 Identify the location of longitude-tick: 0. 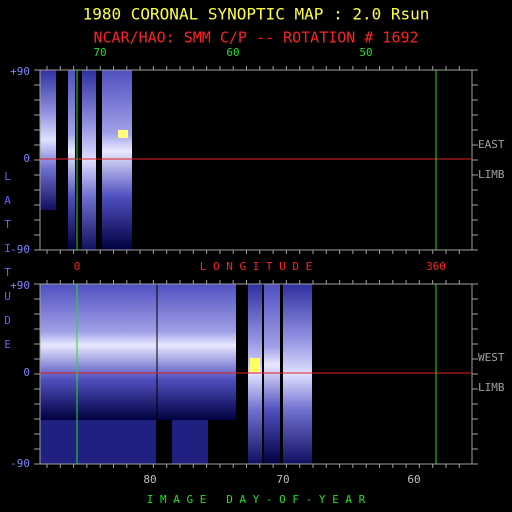
(77, 266).